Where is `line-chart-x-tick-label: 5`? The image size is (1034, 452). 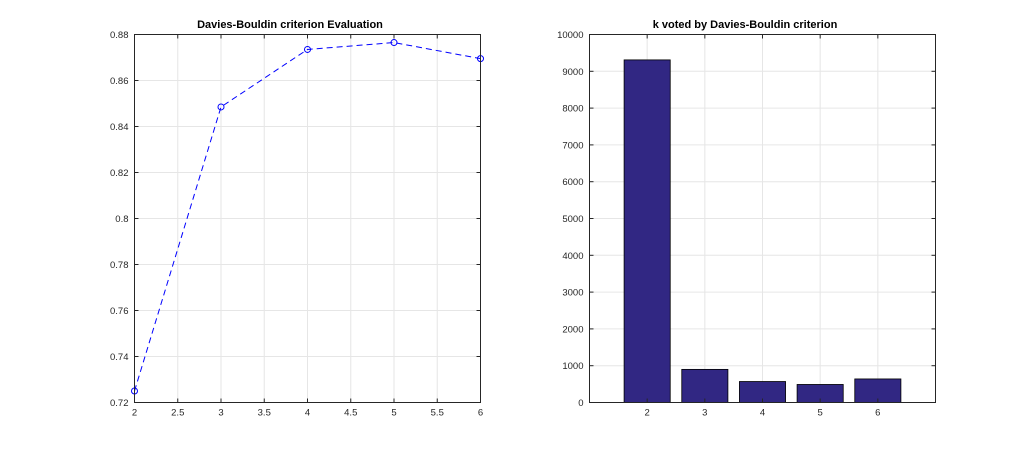 line-chart-x-tick-label: 5 is located at coordinates (393, 413).